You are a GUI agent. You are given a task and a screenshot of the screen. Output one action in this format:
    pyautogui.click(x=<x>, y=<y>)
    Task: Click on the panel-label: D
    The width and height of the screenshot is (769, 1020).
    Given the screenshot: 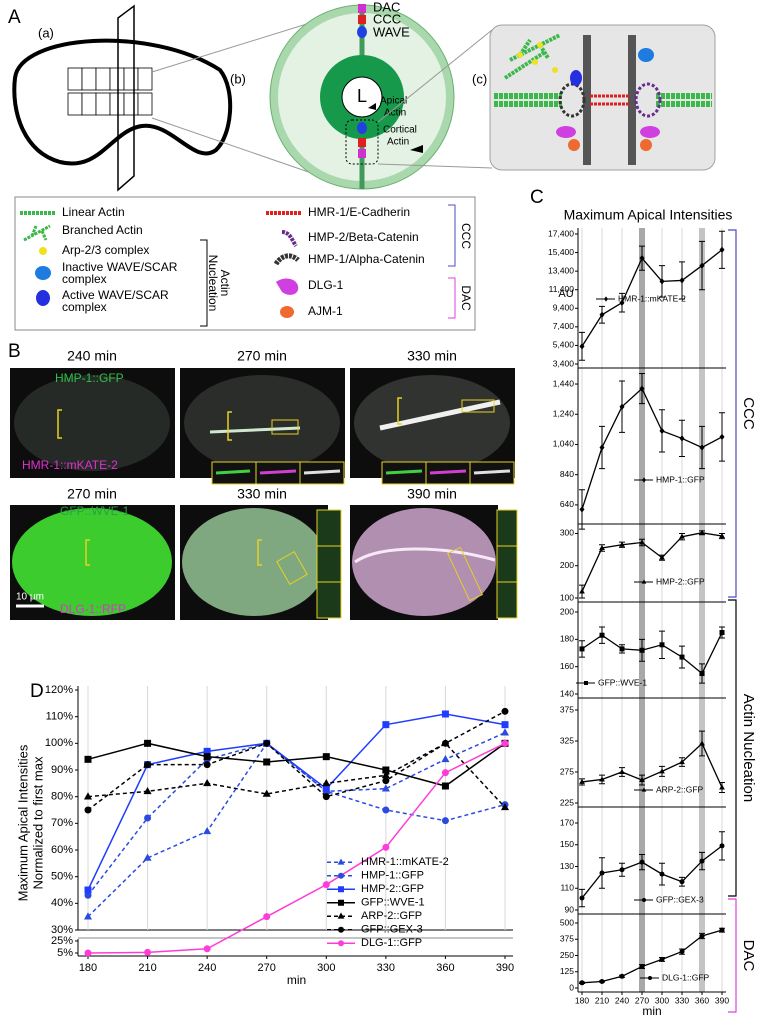 What is the action you would take?
    pyautogui.click(x=37, y=691)
    